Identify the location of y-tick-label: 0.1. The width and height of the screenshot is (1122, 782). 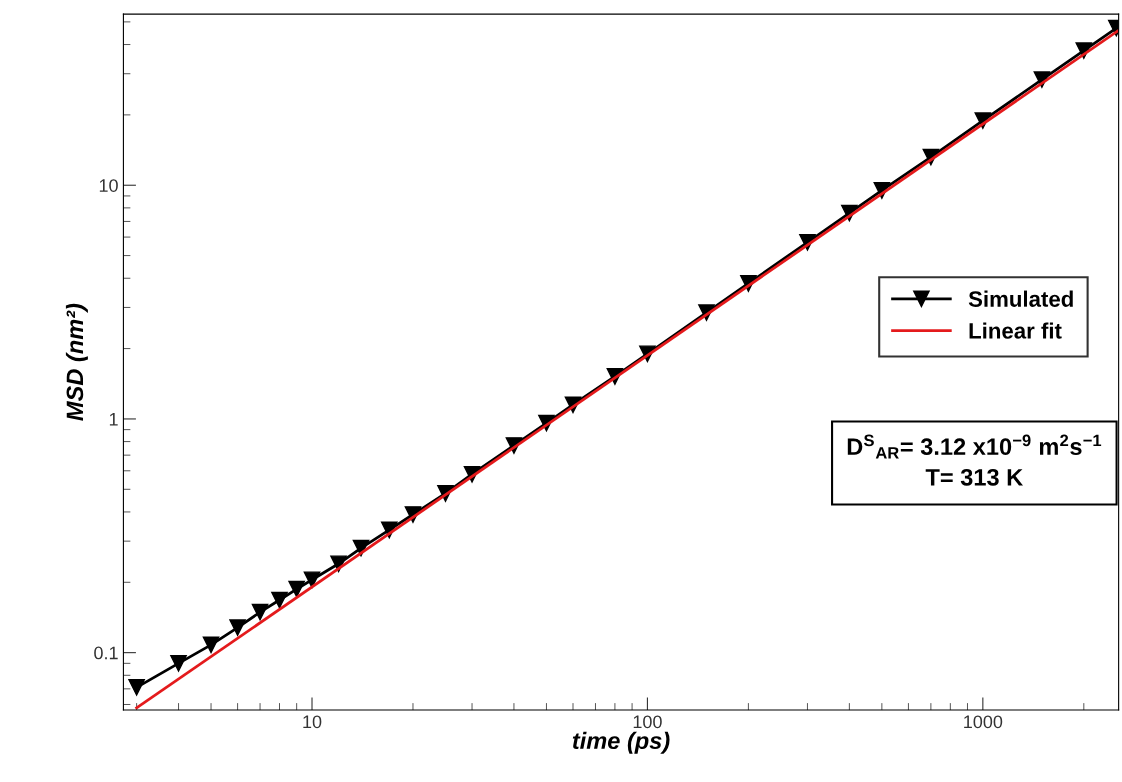
(106, 653).